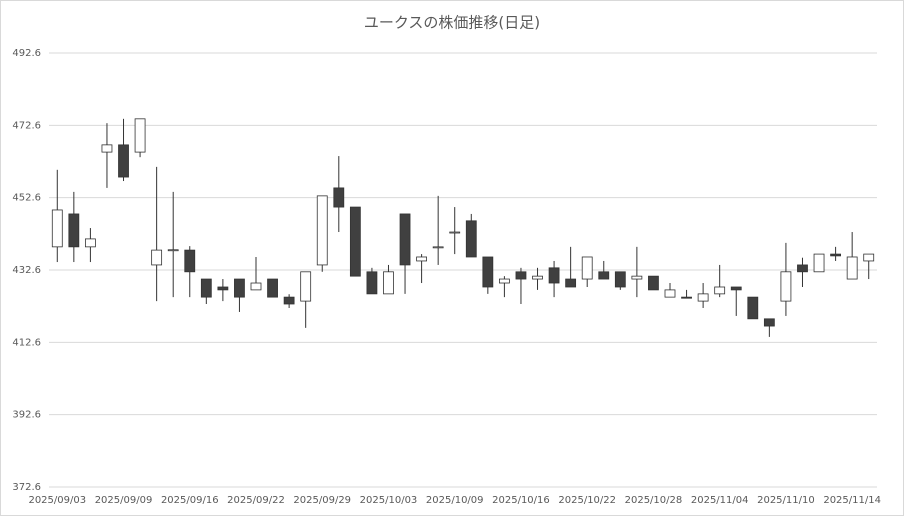 Image resolution: width=904 pixels, height=516 pixels. I want to click on x-tick-label: 2025/10/16, so click(521, 500).